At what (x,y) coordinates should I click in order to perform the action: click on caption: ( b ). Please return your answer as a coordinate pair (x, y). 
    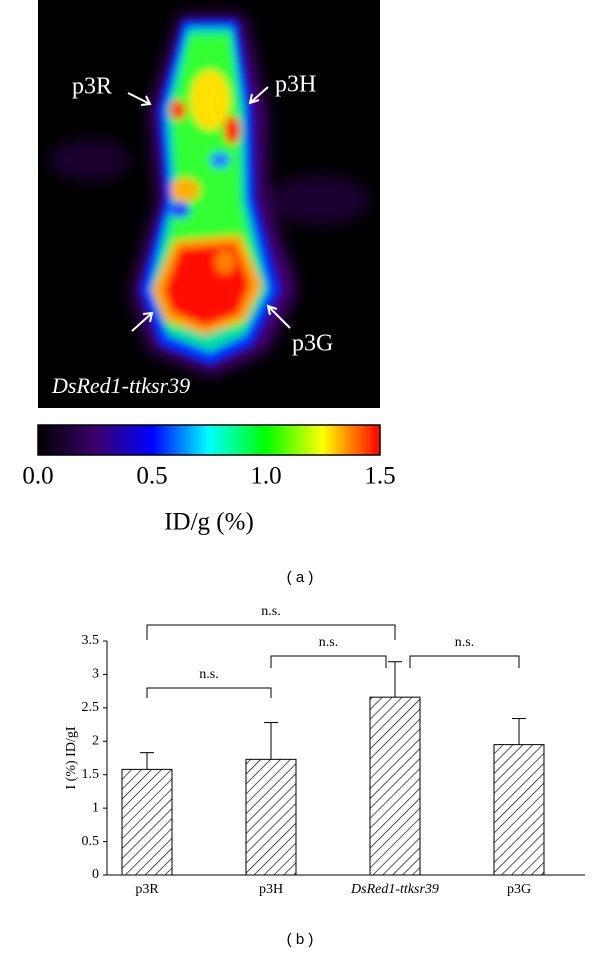
    Looking at the image, I should click on (300, 939).